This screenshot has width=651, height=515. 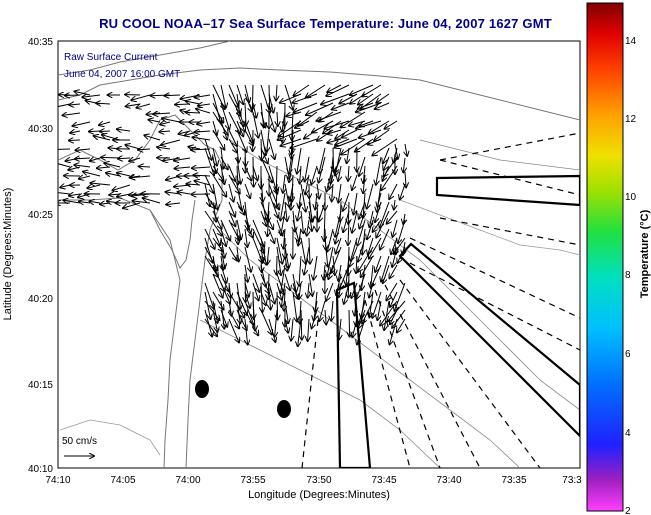 I want to click on y-tick-label: 40:15, so click(x=40, y=385).